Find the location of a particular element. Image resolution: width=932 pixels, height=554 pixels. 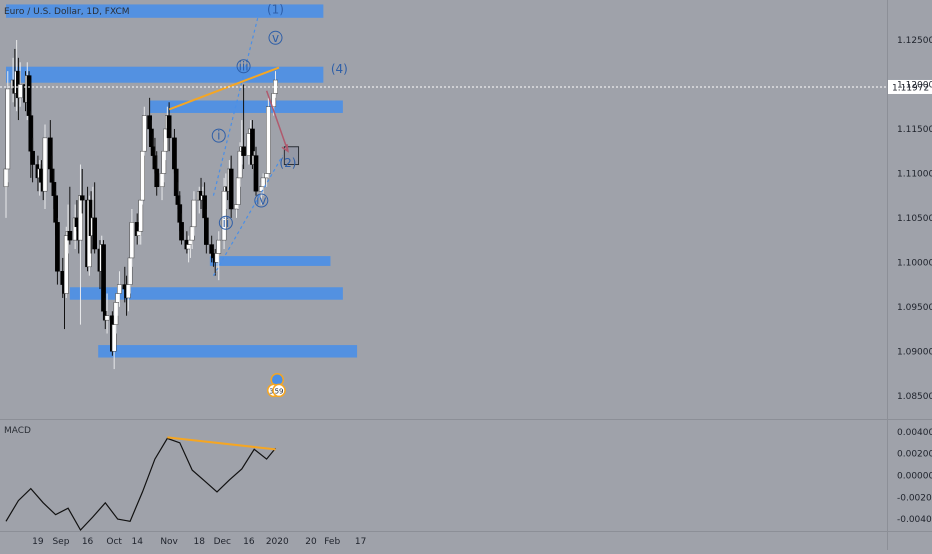

wave-label: iv is located at coordinates (261, 201).